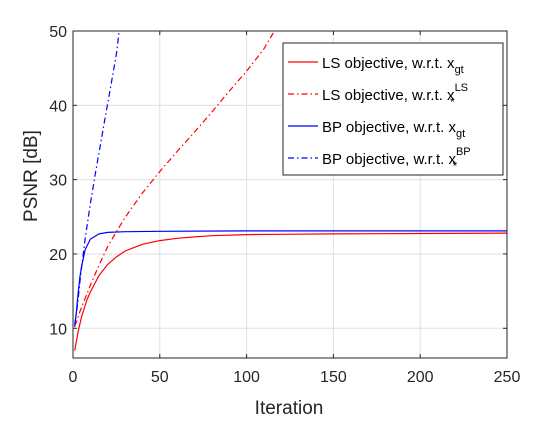 This screenshot has height=425, width=560. I want to click on y-tick-label: 50, so click(58, 32).